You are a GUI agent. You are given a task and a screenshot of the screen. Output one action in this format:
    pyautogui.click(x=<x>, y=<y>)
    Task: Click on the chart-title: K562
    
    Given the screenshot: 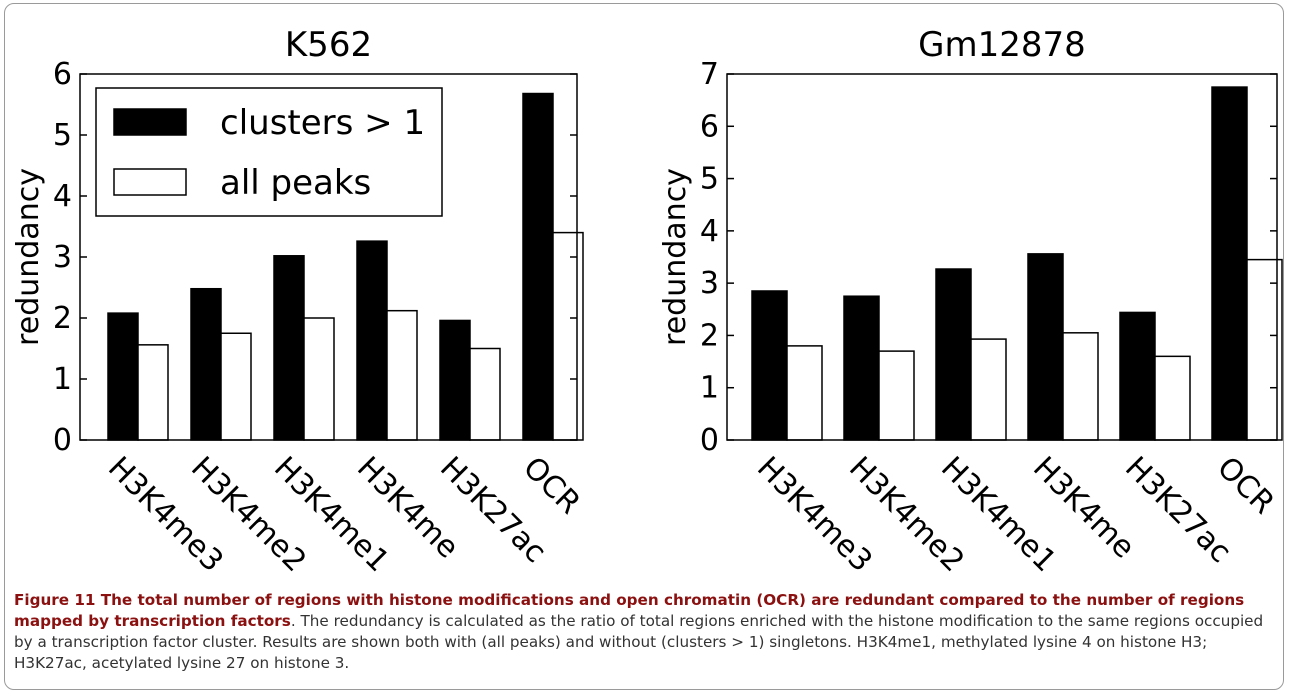 What is the action you would take?
    pyautogui.click(x=328, y=45)
    